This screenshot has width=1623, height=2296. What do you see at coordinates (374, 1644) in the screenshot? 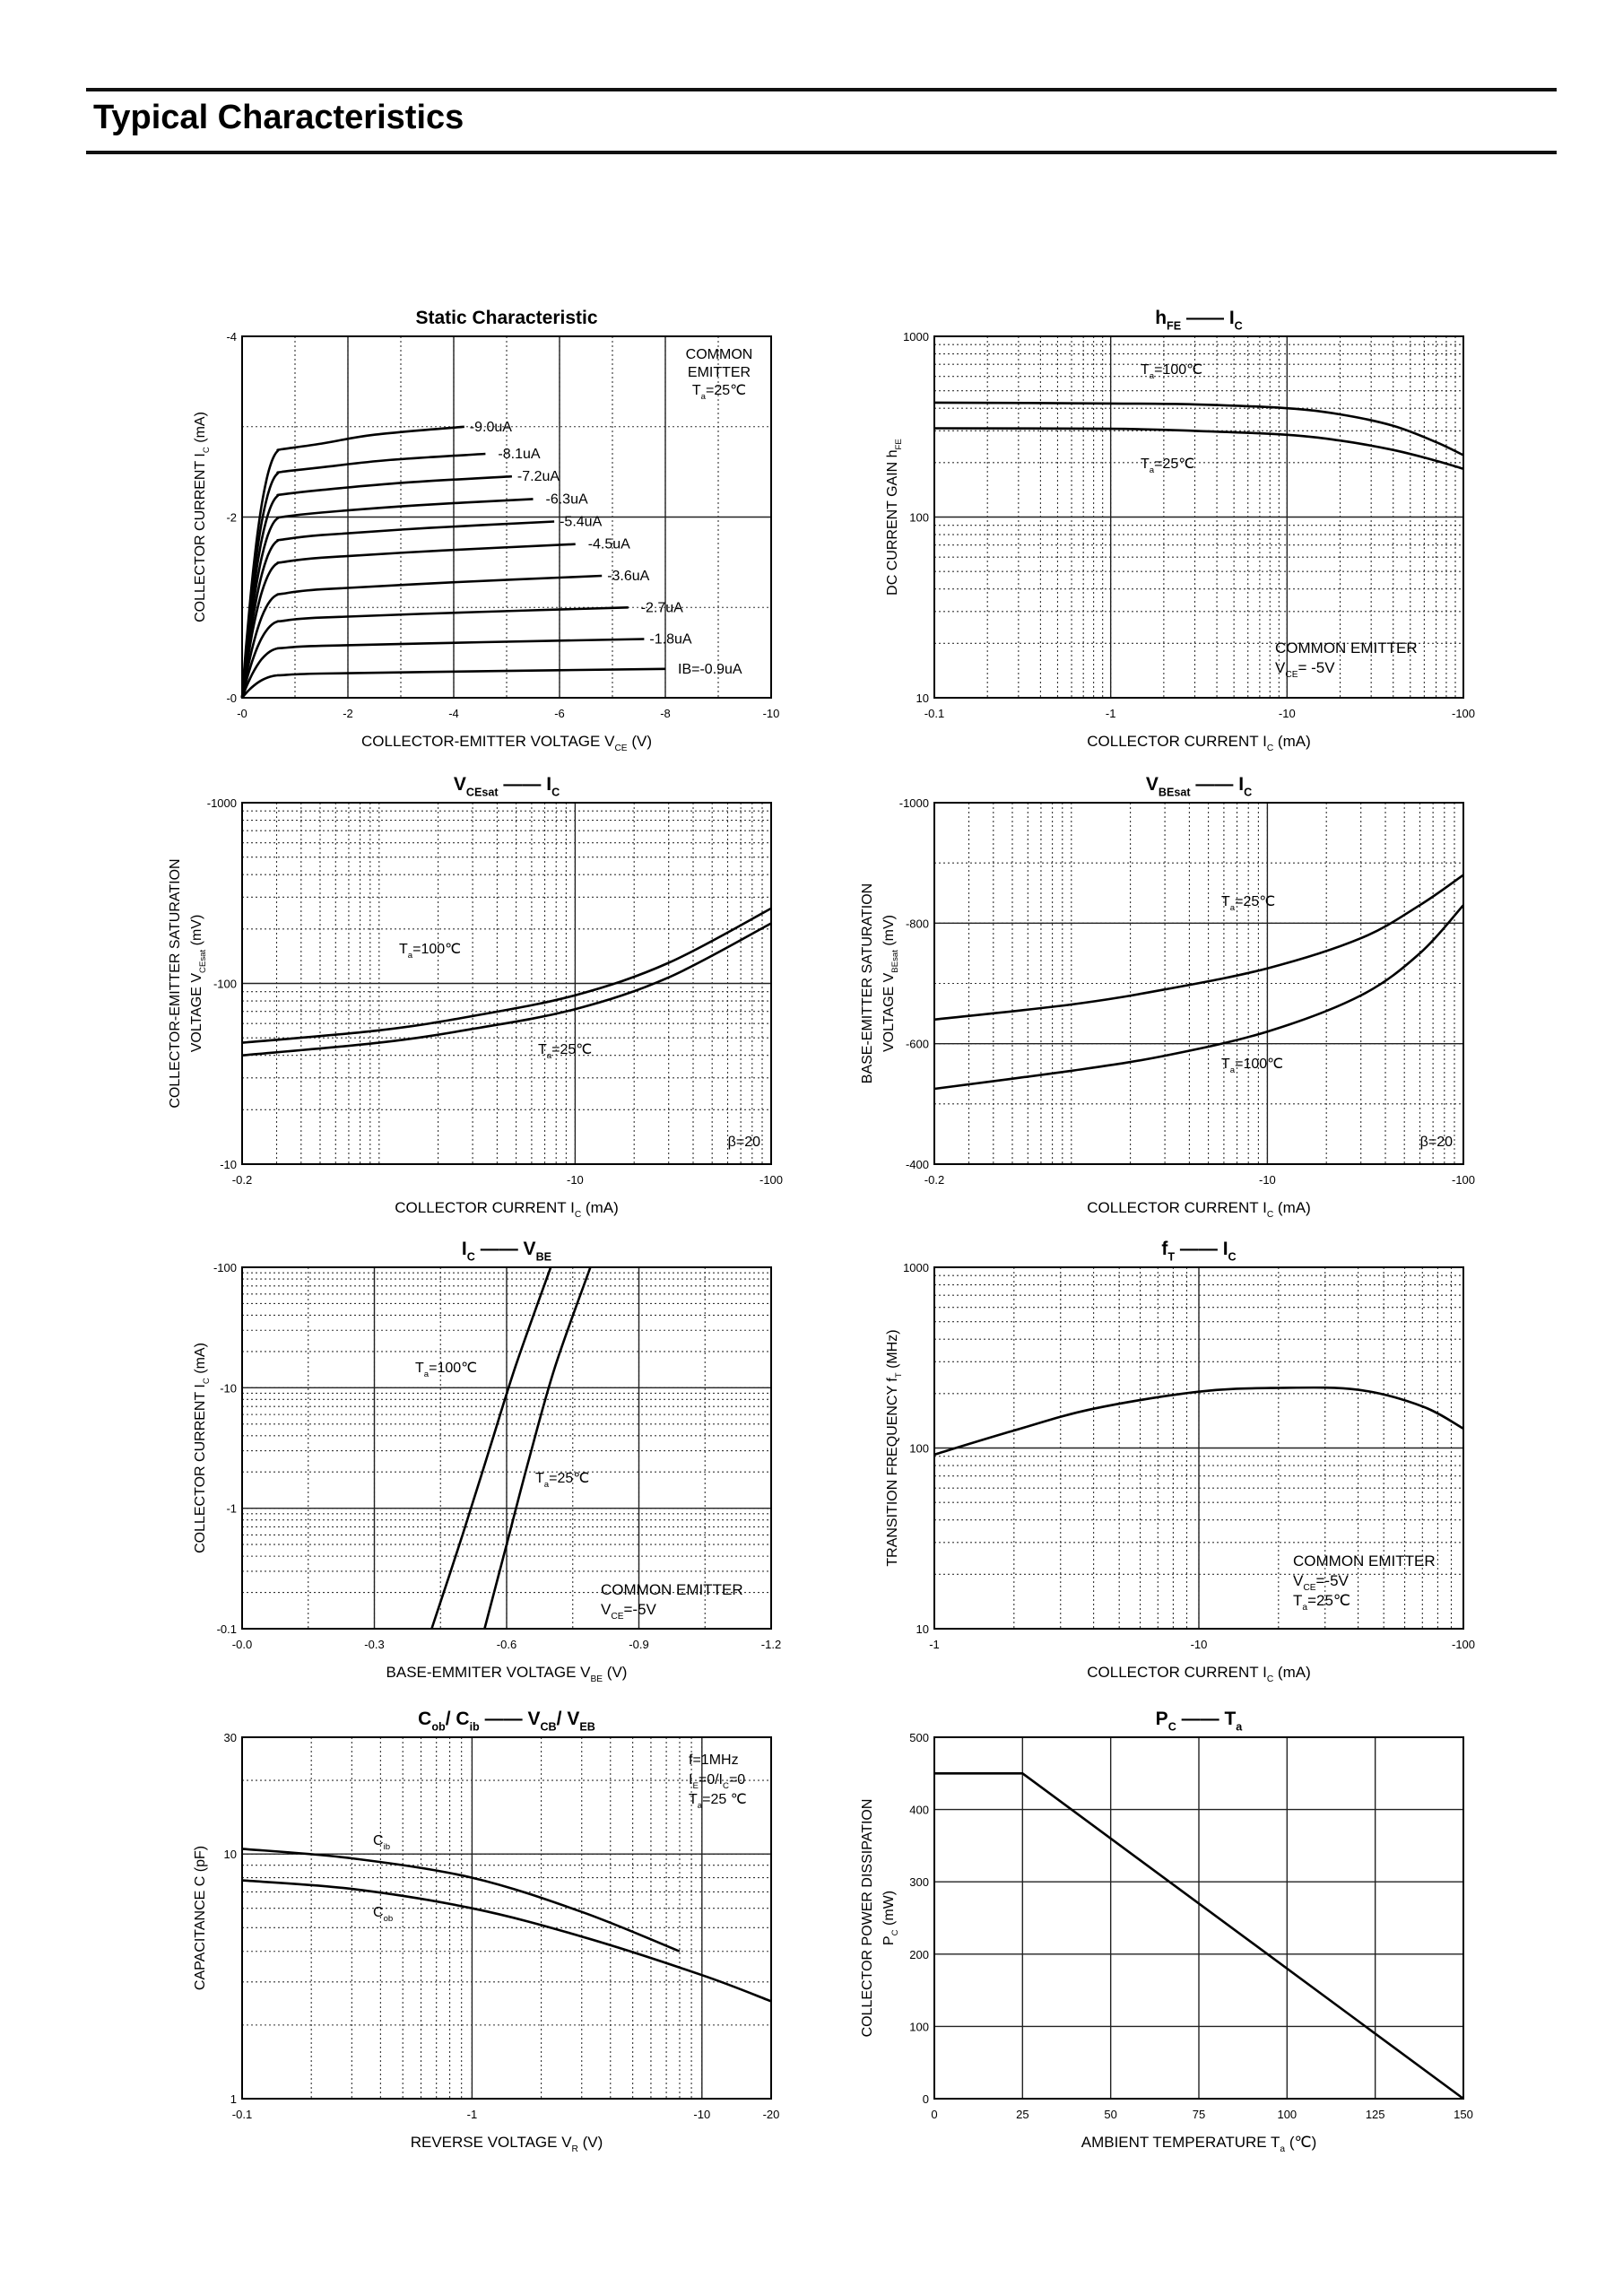
I see `xtick-label-icvbe-1: -0.3` at bounding box center [374, 1644].